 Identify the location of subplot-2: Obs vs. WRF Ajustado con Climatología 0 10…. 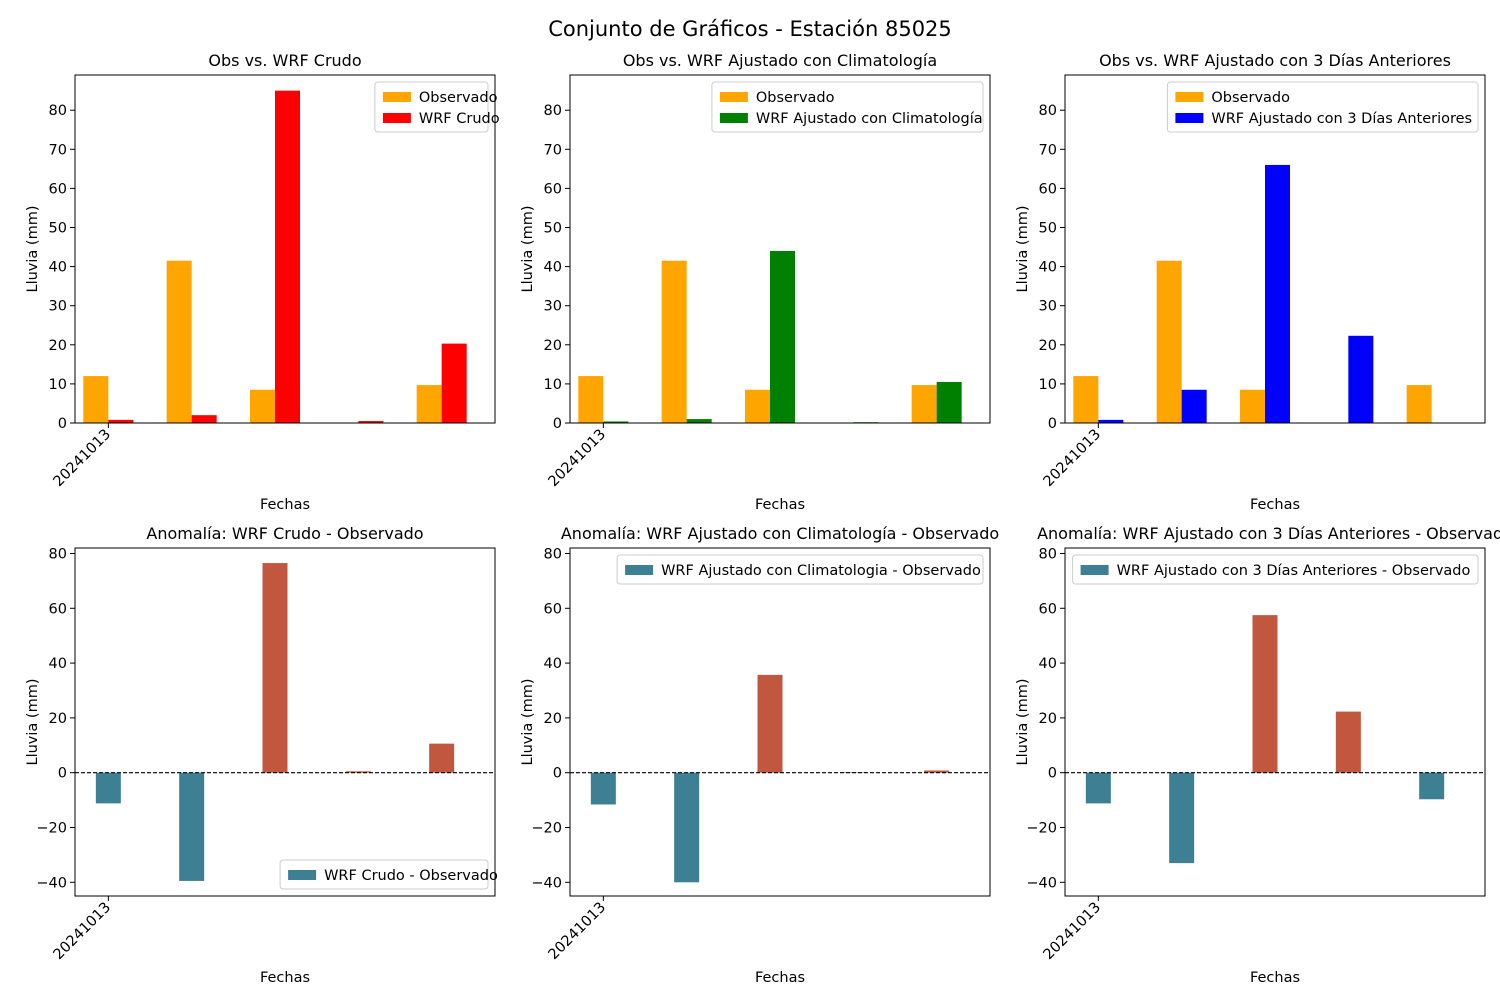
(755, 282).